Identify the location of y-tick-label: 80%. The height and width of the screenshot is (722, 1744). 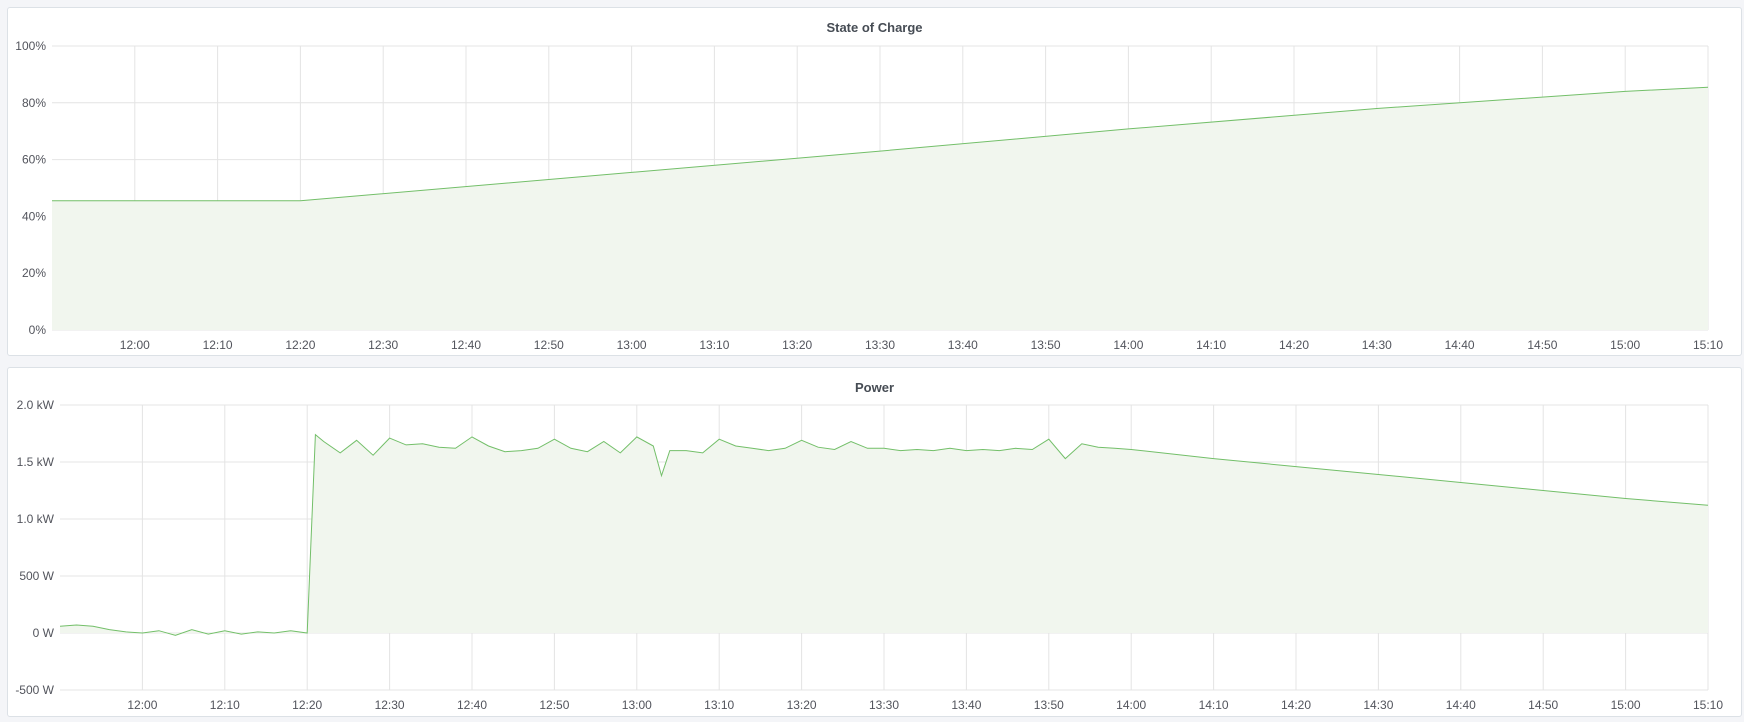
(34, 103).